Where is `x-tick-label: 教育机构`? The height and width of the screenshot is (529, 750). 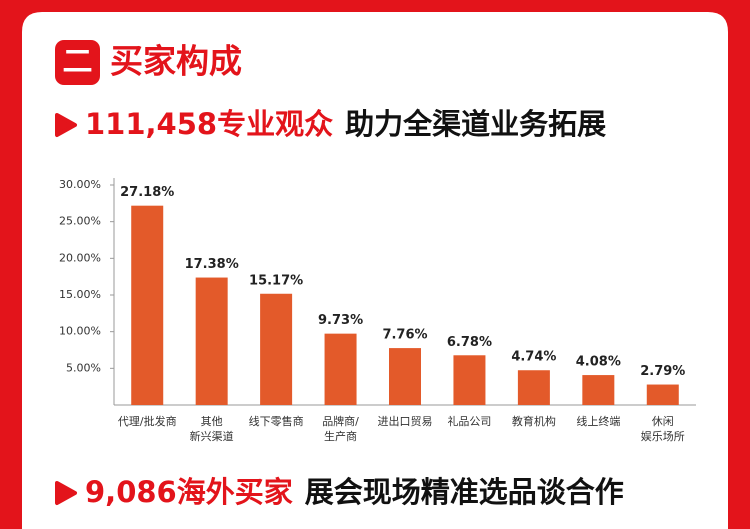 x-tick-label: 教育机构 is located at coordinates (534, 421).